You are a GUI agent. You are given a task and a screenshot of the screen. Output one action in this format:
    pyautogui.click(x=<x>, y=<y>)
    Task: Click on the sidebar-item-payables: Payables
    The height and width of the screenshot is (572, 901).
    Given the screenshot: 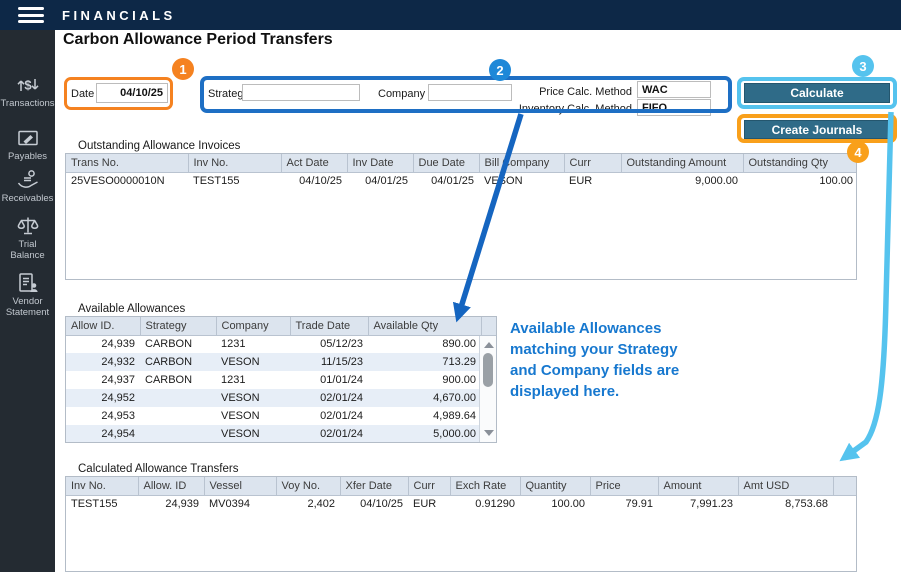 What is the action you would take?
    pyautogui.click(x=27, y=144)
    